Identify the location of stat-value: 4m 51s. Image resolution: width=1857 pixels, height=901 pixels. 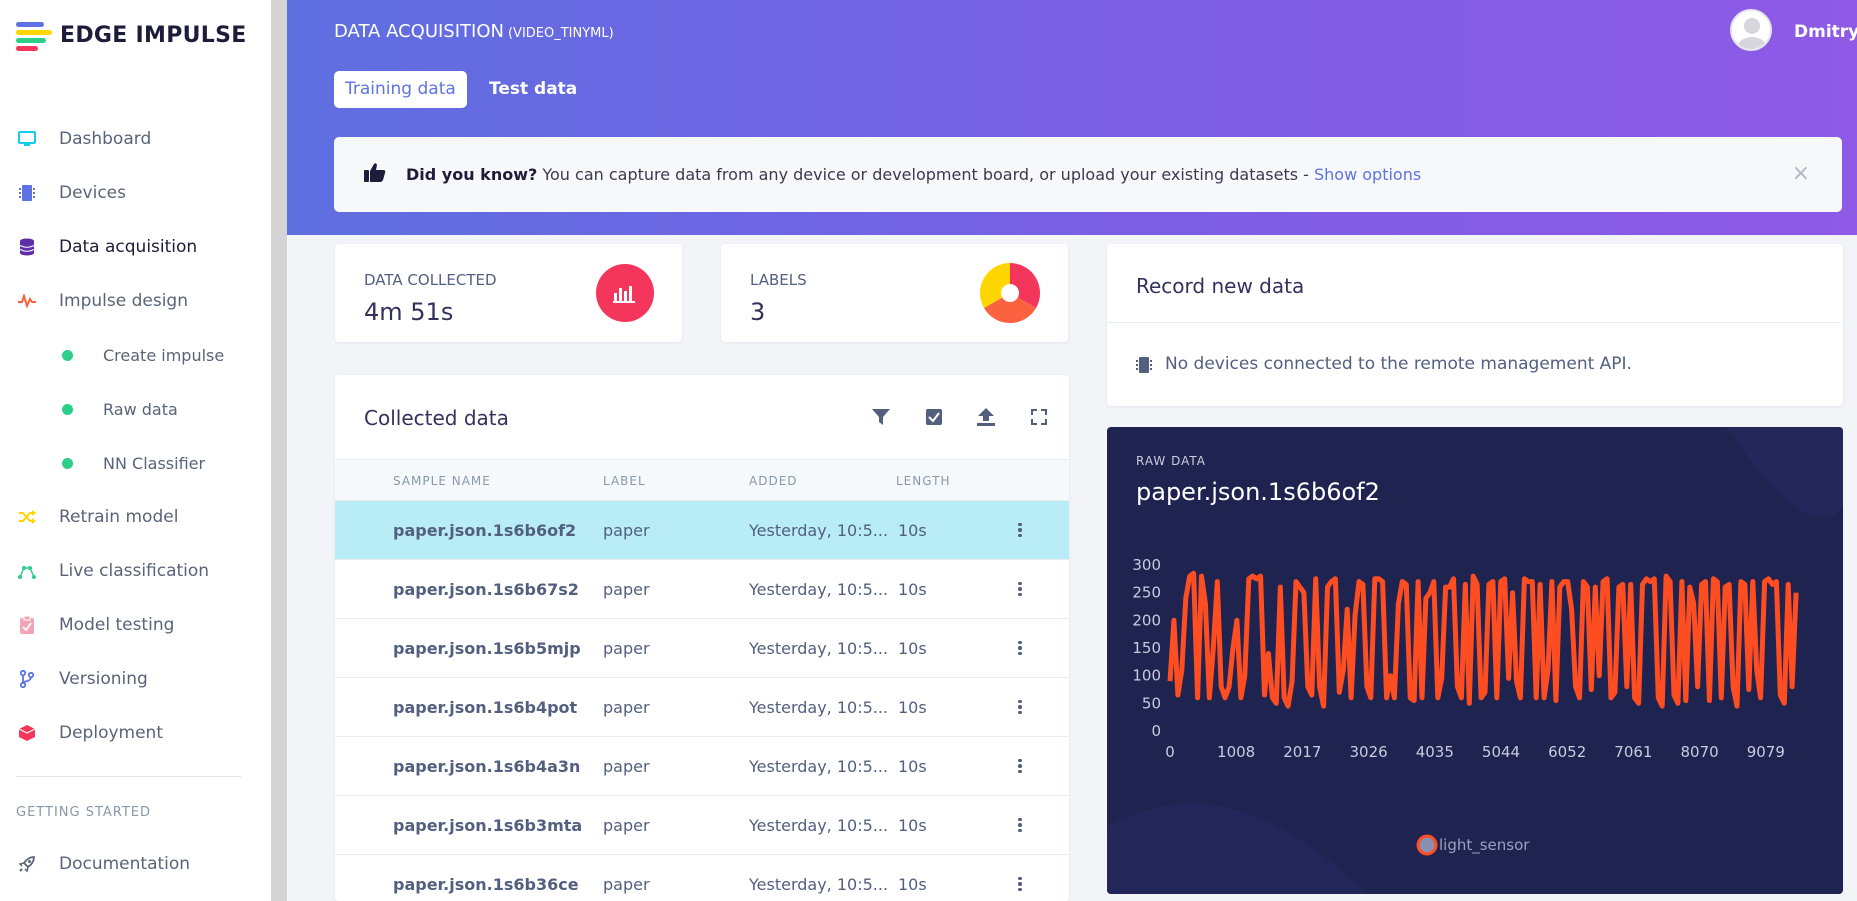
(409, 312).